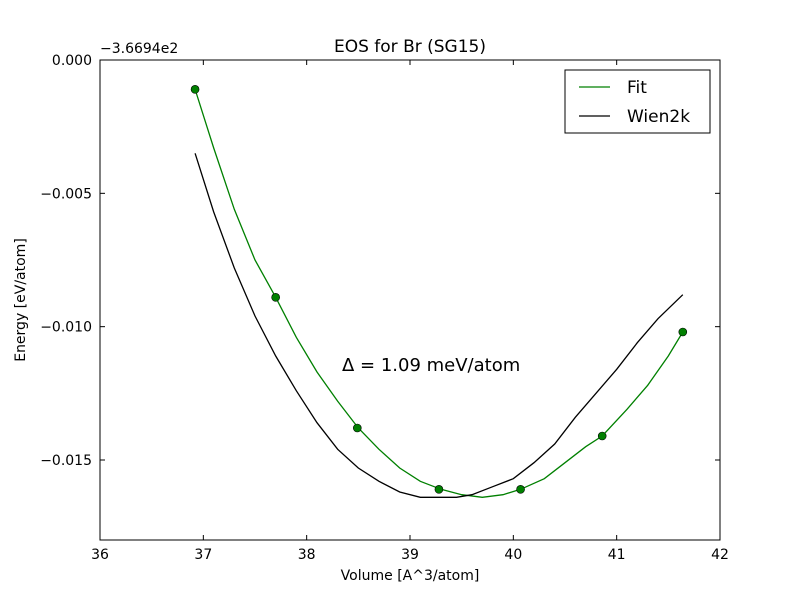  I want to click on delta-annotation: Δ = 1.09 meV/atom, so click(431, 365).